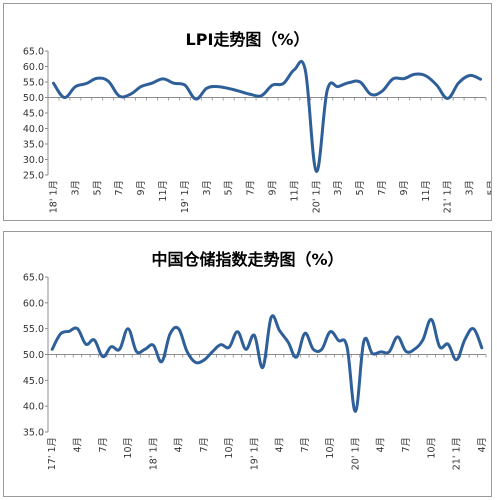 The image size is (497, 500). What do you see at coordinates (247, 39) in the screenshot?
I see `lpi-chart-title: LPI走势图（%）` at bounding box center [247, 39].